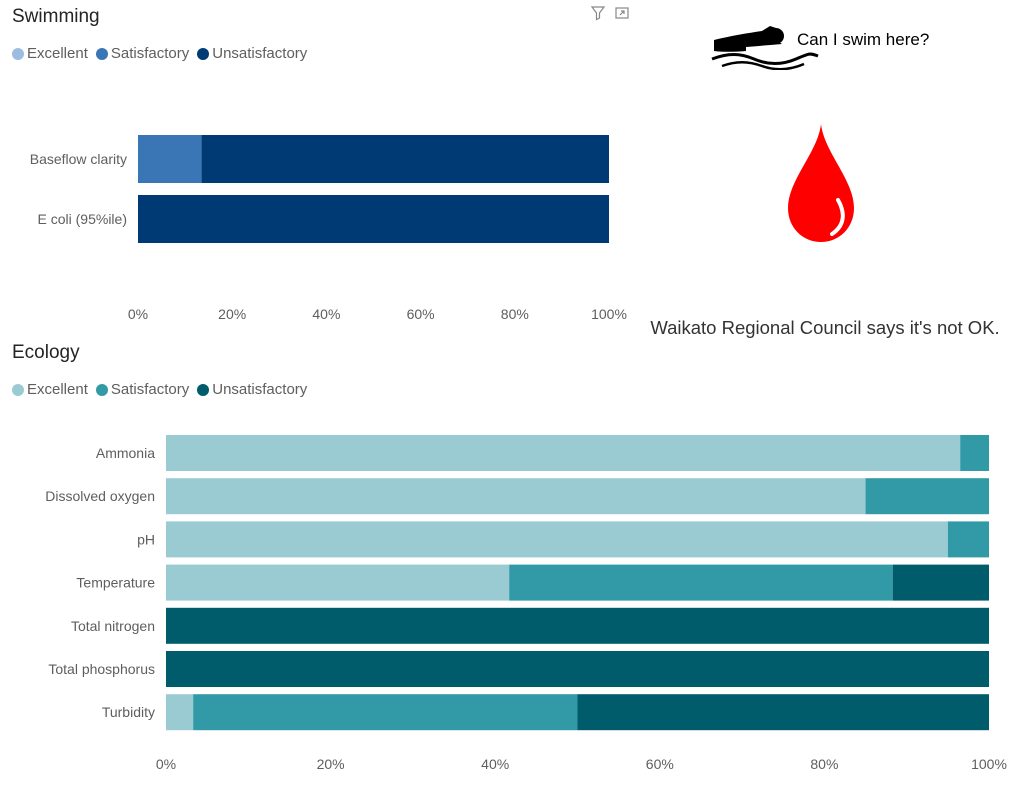  I want to click on bar-e-coli-95-ile-unsatisfactory, so click(373, 219).